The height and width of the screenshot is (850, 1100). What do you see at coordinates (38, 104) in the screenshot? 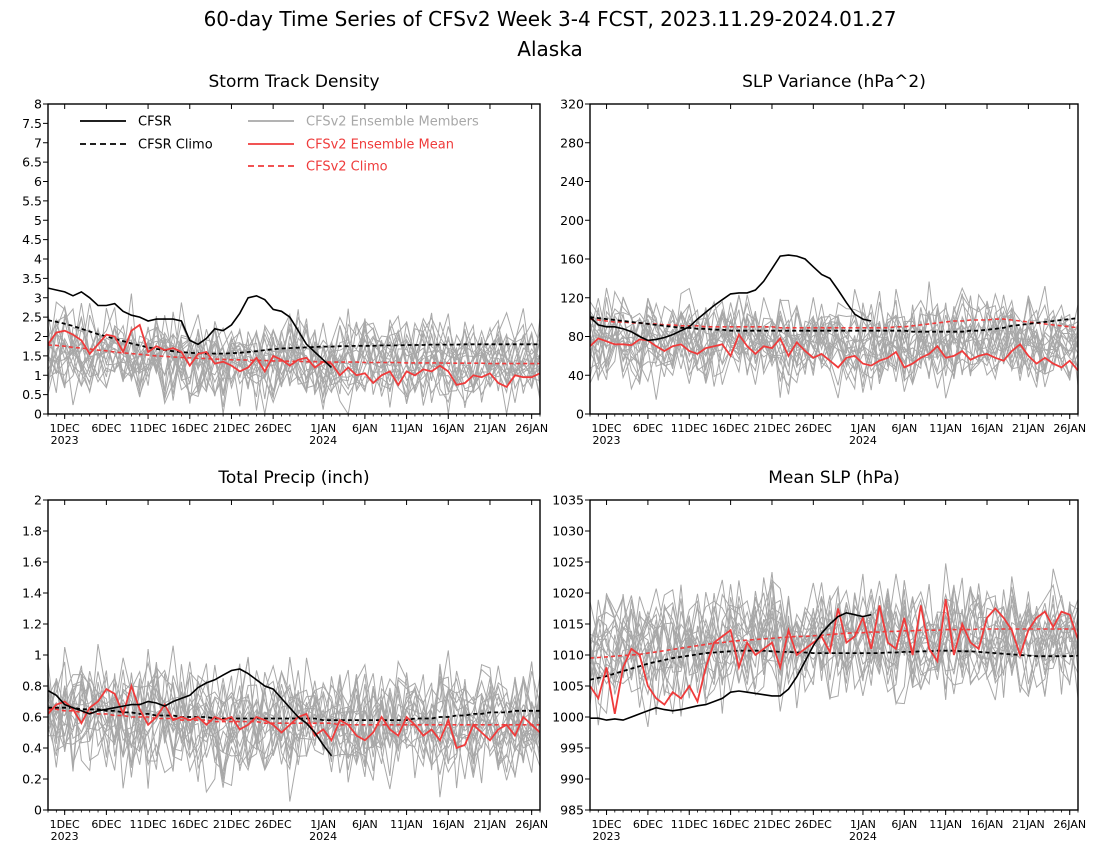
I see `y-tick-label: 8` at bounding box center [38, 104].